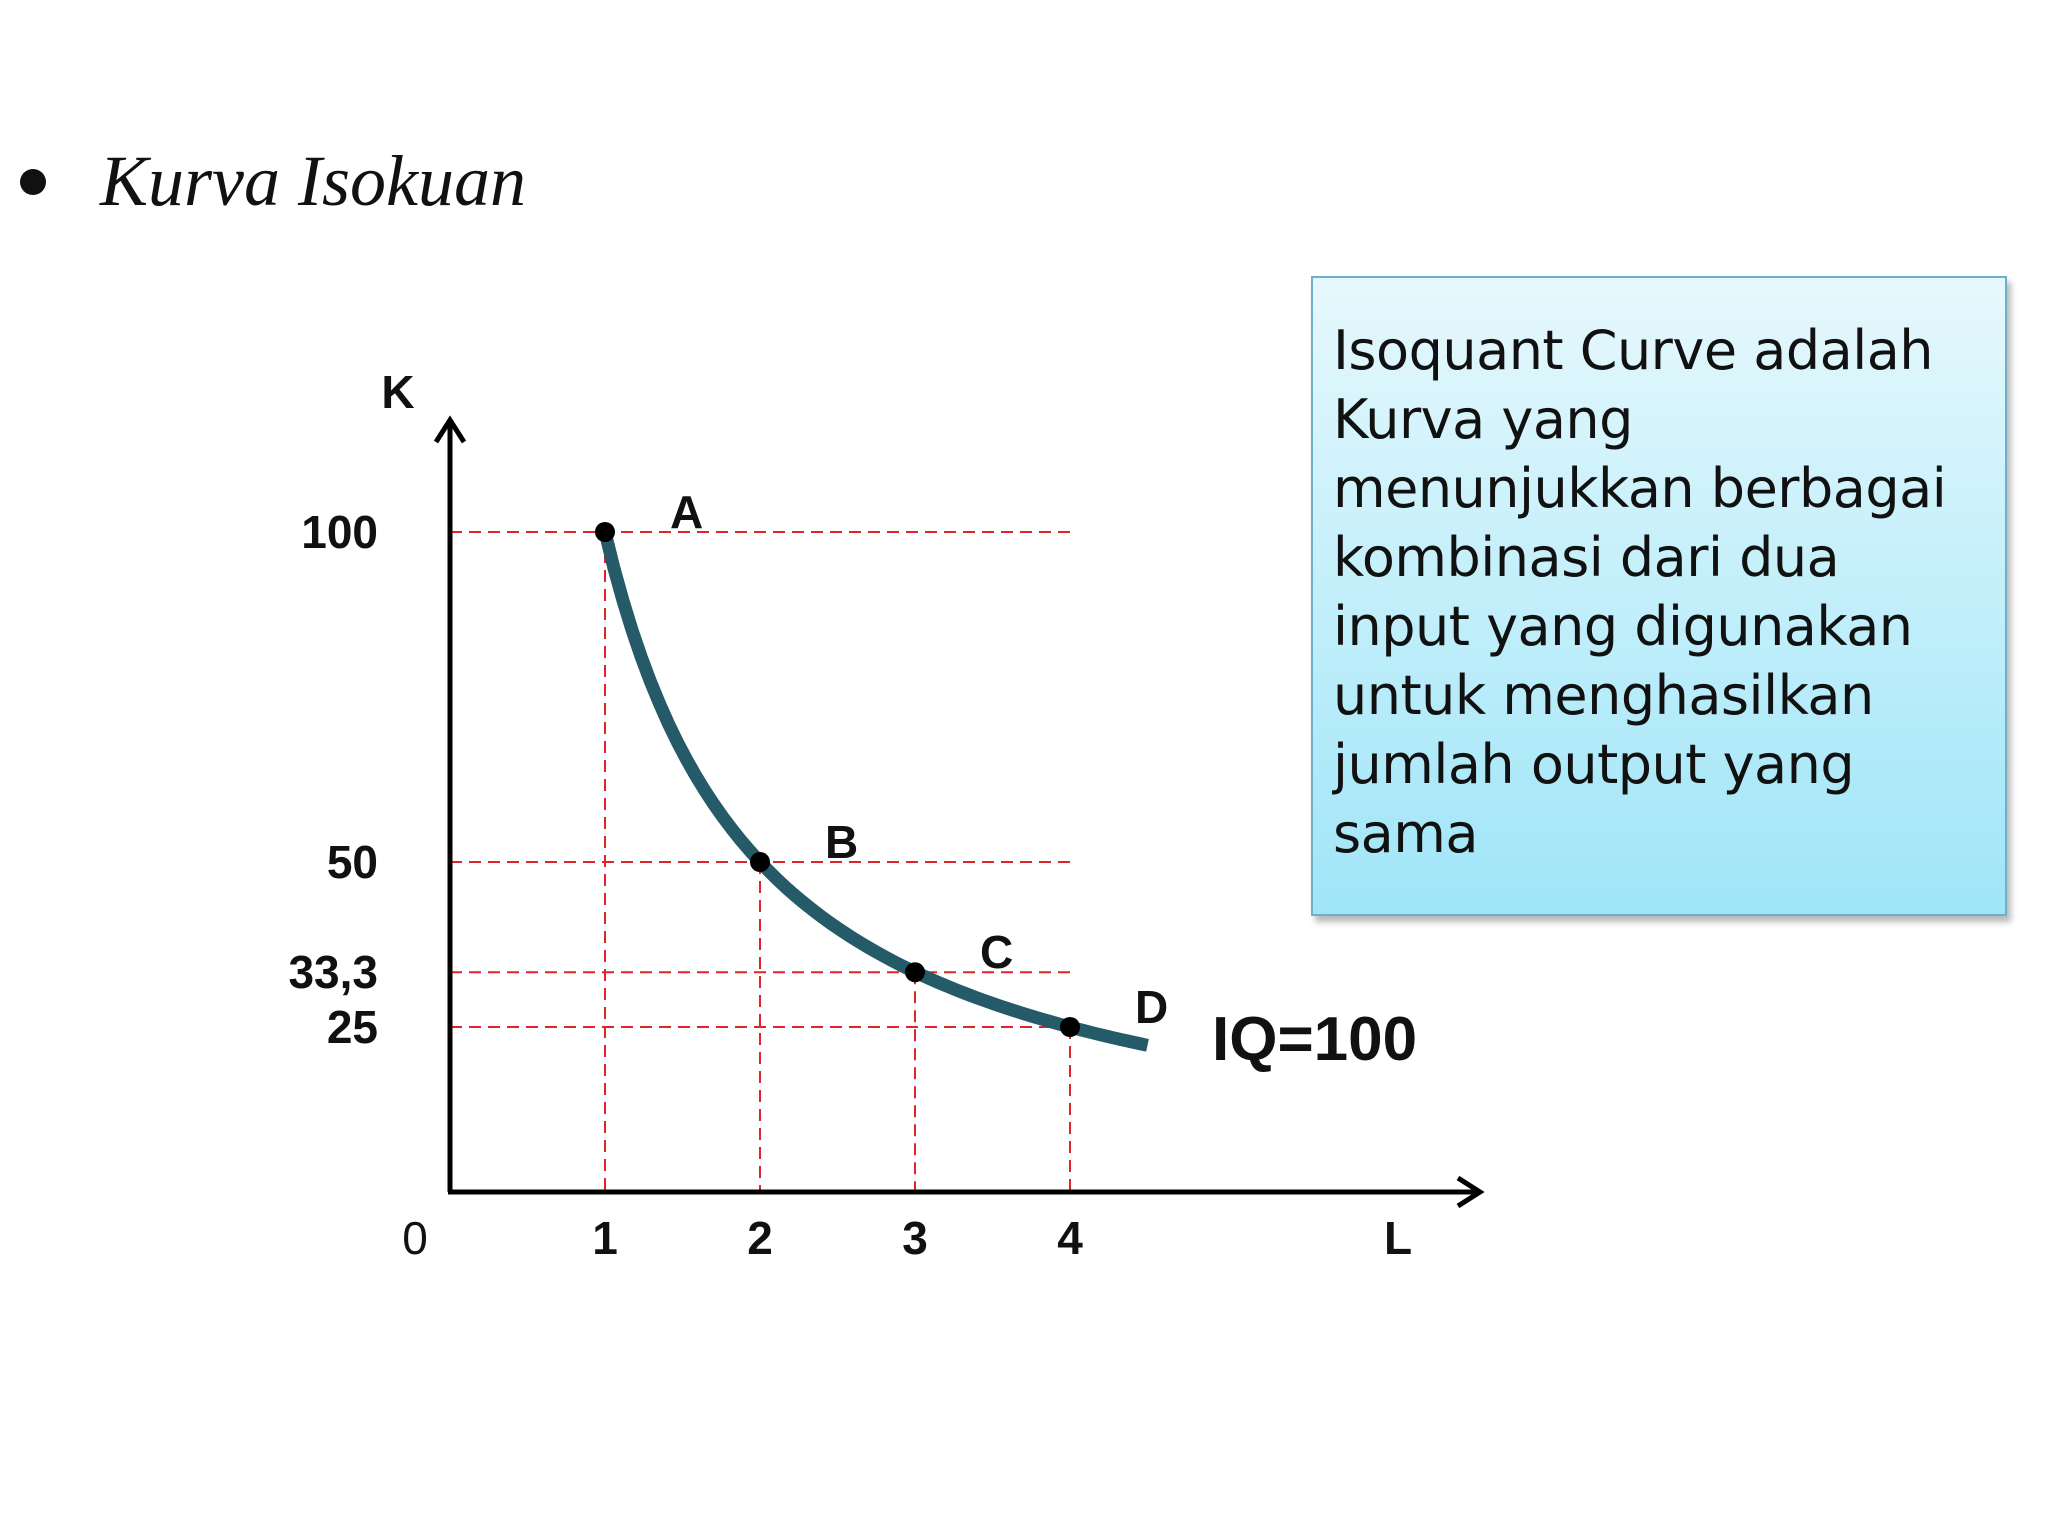  What do you see at coordinates (333, 972) in the screenshot?
I see `y-tick-label: 33,3` at bounding box center [333, 972].